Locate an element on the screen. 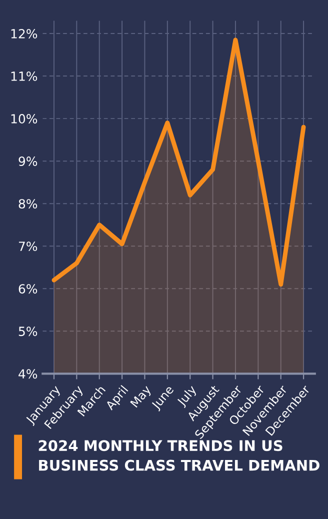  y-tick-label: 4% is located at coordinates (28, 374).